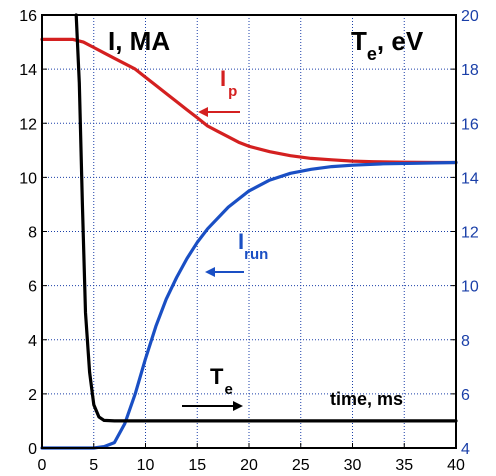  What do you see at coordinates (372, 54) in the screenshot?
I see `y-right-label-sub: e` at bounding box center [372, 54].